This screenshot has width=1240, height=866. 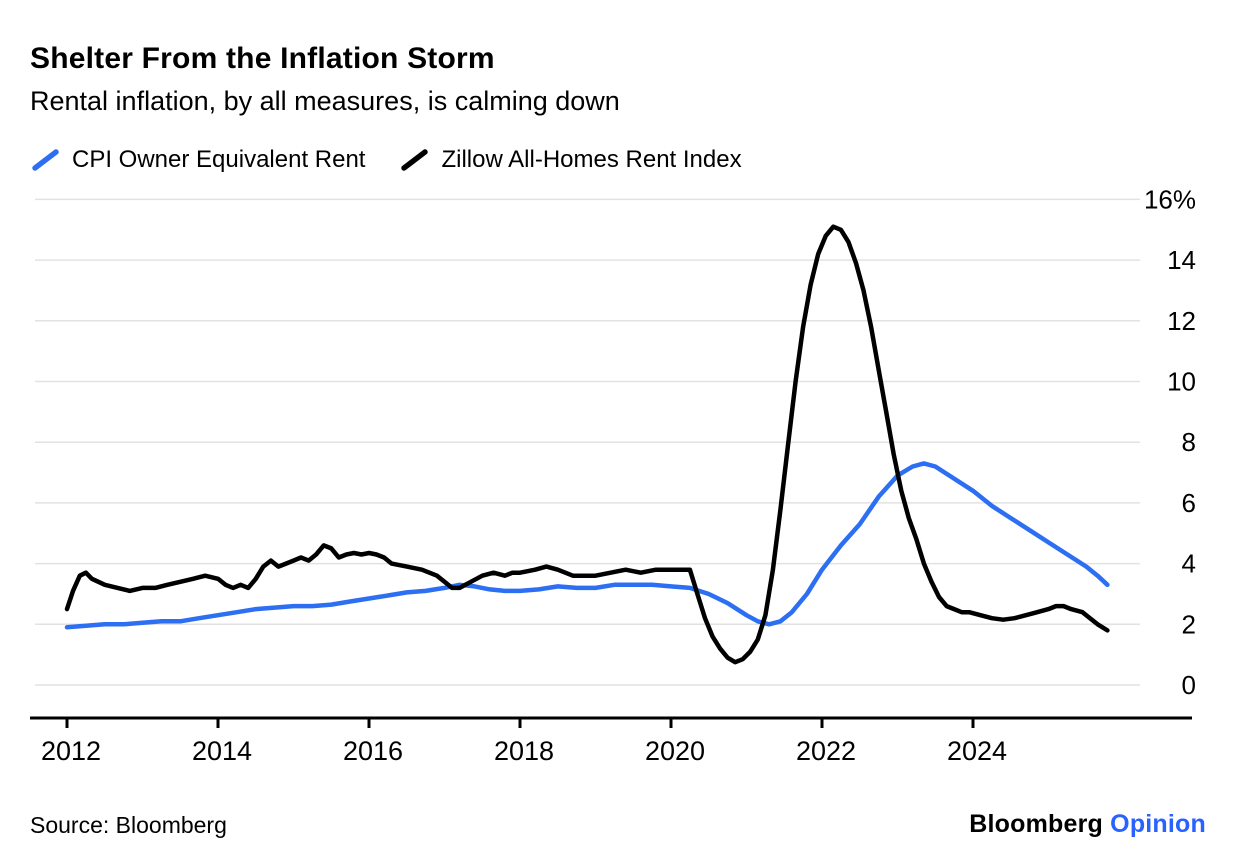 What do you see at coordinates (373, 751) in the screenshot?
I see `x-axis-label: 2016` at bounding box center [373, 751].